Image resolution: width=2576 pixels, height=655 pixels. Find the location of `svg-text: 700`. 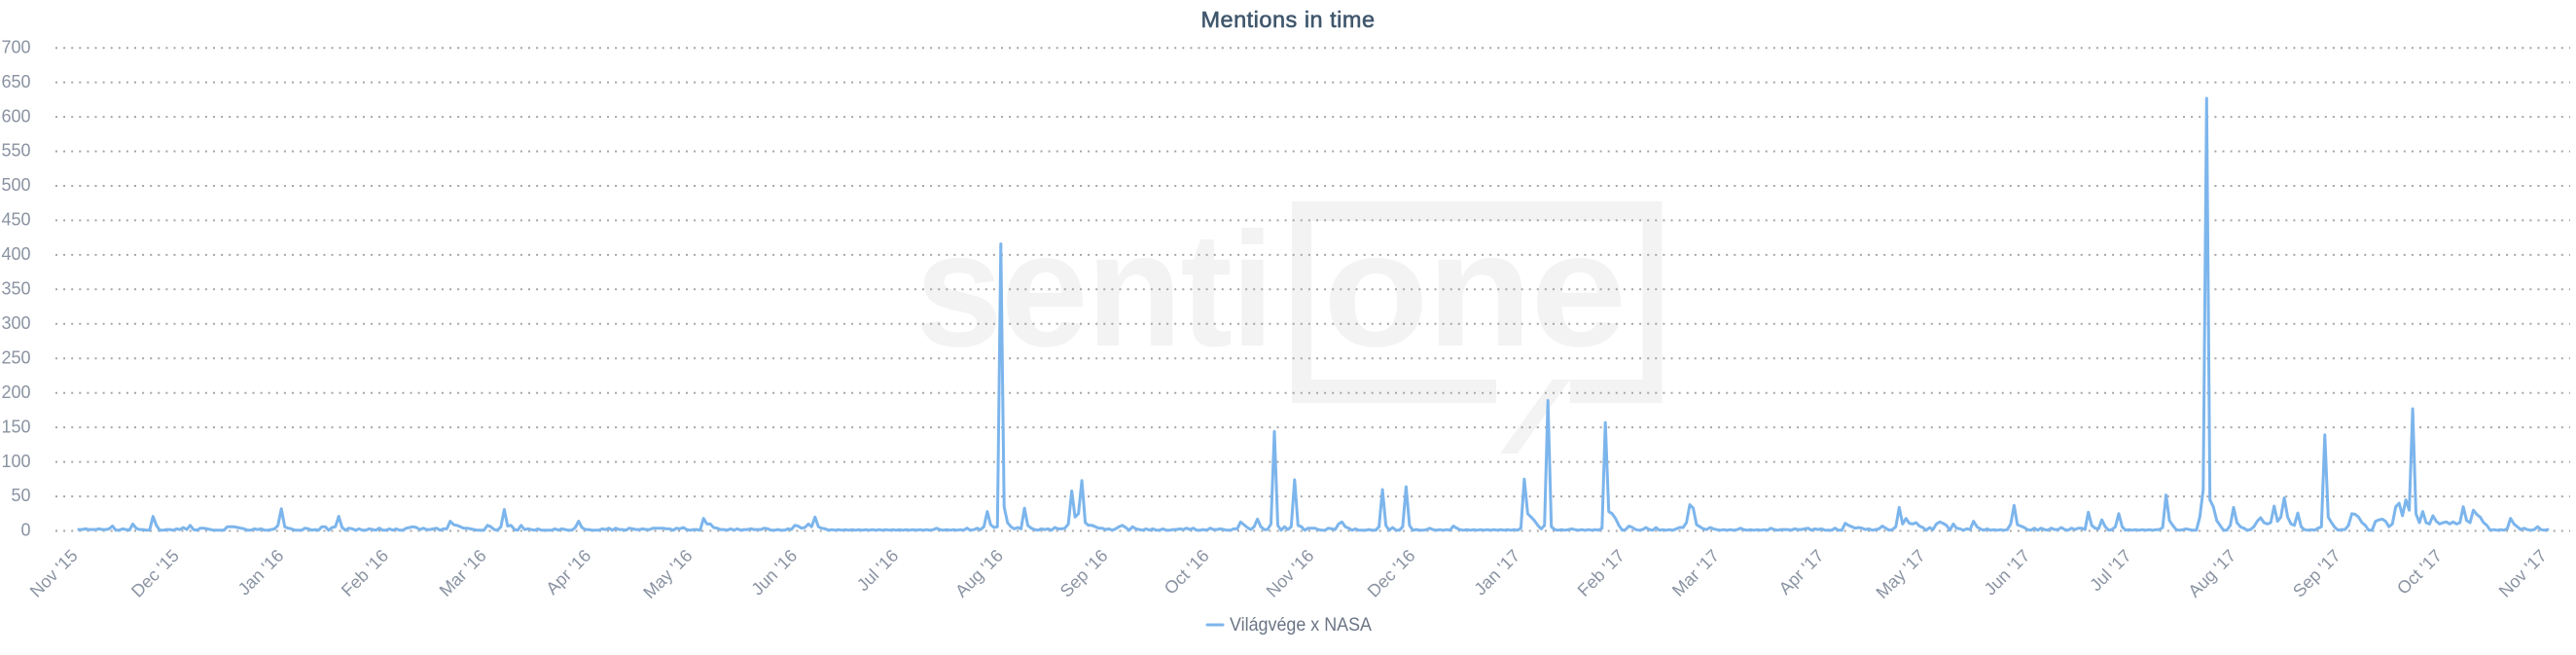

svg-text: 700 is located at coordinates (15, 46).